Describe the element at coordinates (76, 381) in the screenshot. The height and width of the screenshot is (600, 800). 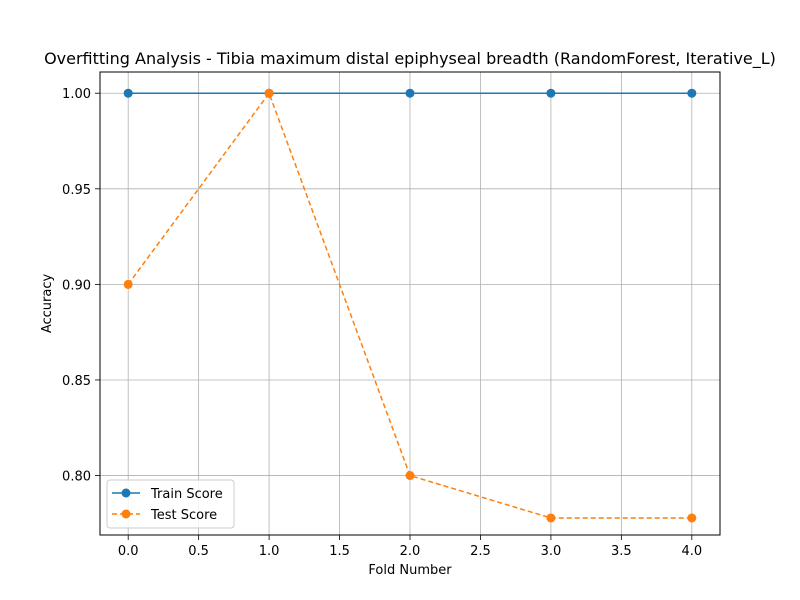
I see `y-tick-label: 0.85` at that location.